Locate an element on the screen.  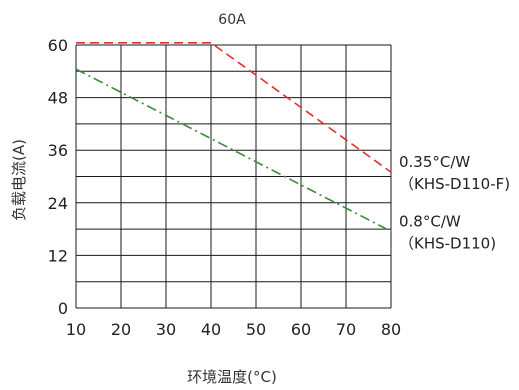
series-annotations: 0.35°C/W （KHS-D110-F) 0.8°C/W （KHS-D110) is located at coordinates (454, 202).